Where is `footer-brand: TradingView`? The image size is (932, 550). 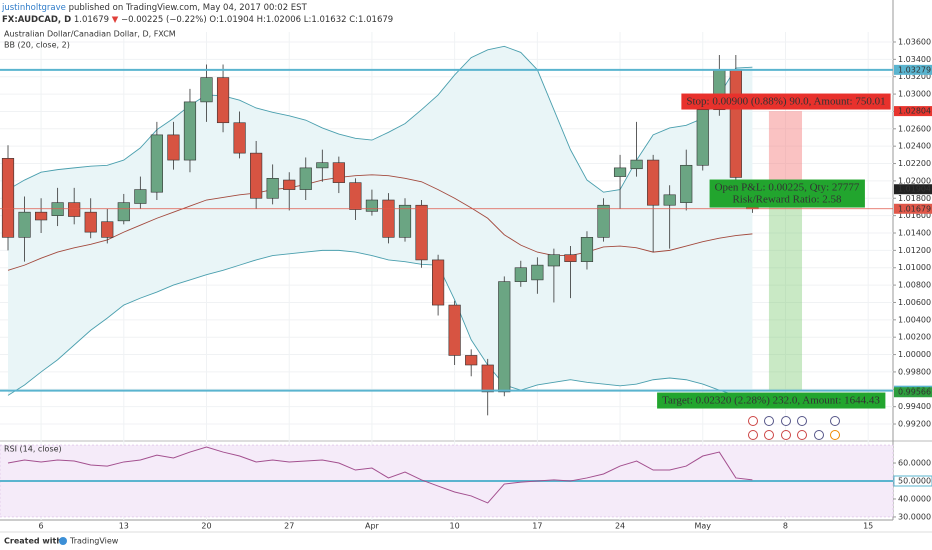 footer-brand: TradingView is located at coordinates (94, 541).